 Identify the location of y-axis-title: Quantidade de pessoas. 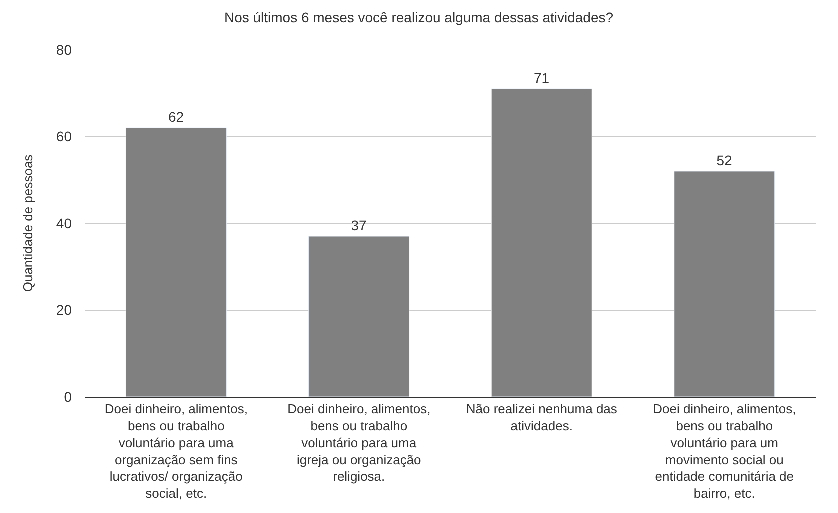
(28, 223).